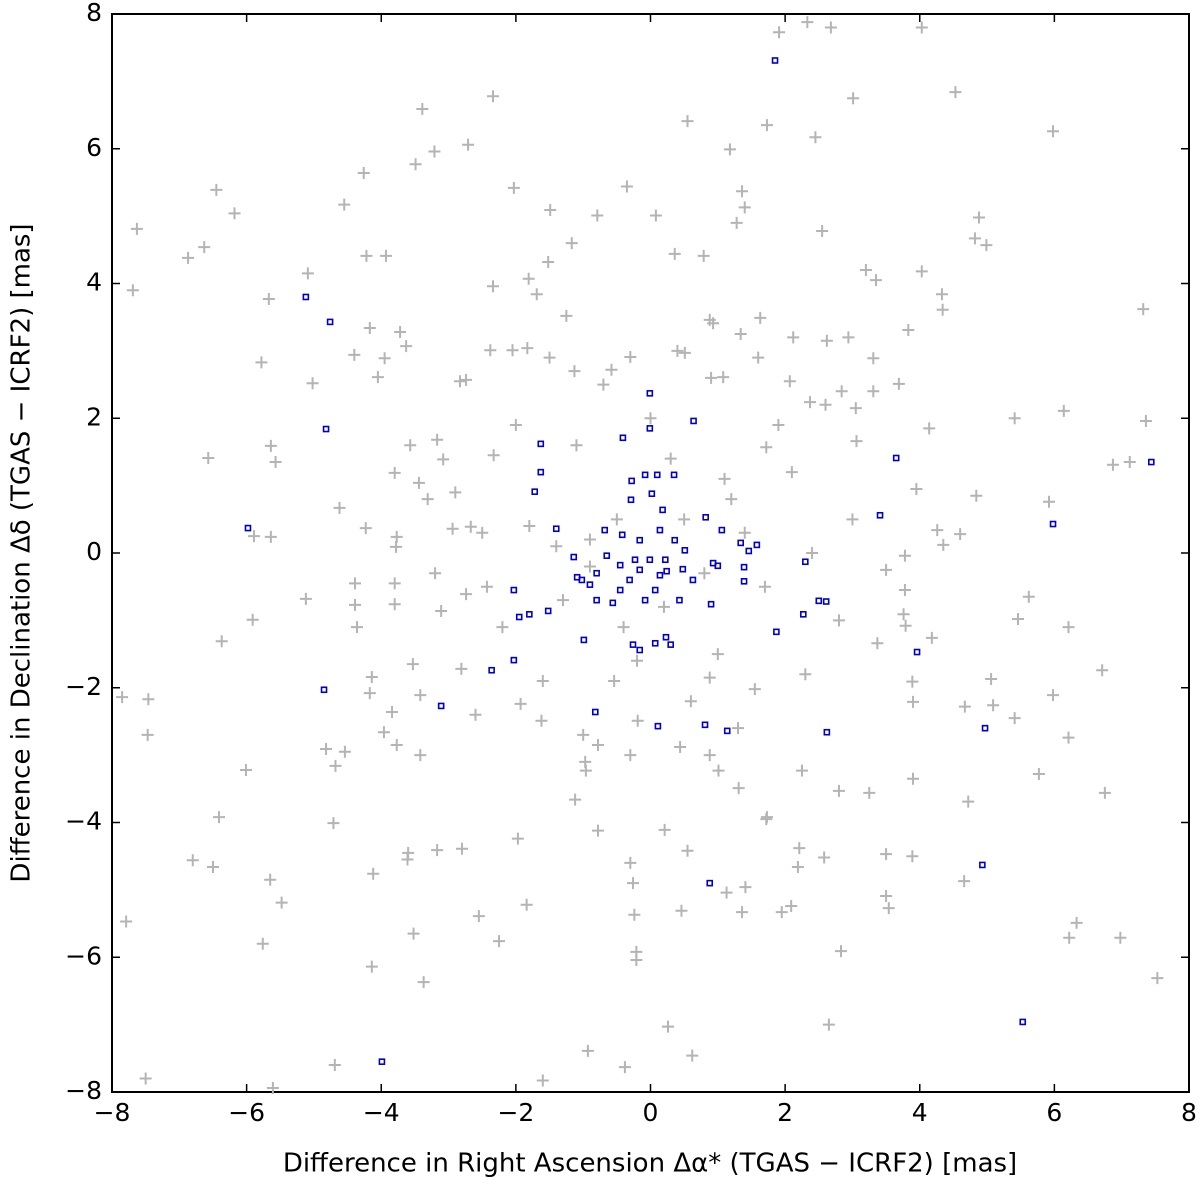 This screenshot has height=1186, width=1200. I want to click on x-tick-label: 4, so click(920, 1112).